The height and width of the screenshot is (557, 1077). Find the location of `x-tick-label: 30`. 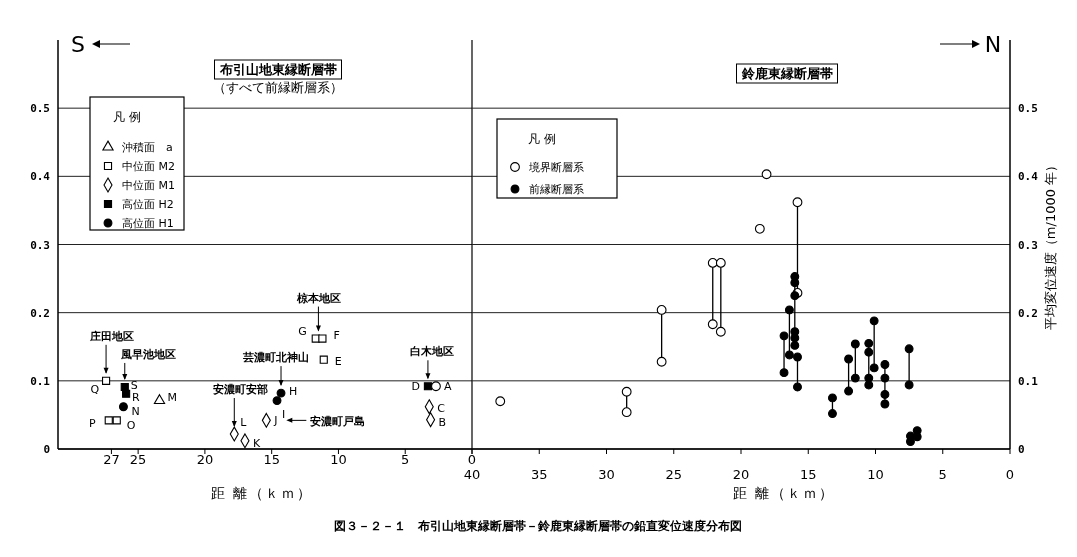

x-tick-label: 30 is located at coordinates (606, 474).